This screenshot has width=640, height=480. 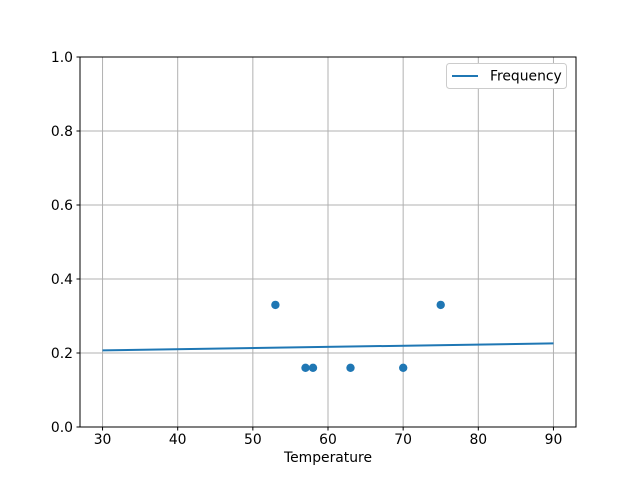 I want to click on x-tick-label: 40, so click(x=178, y=440).